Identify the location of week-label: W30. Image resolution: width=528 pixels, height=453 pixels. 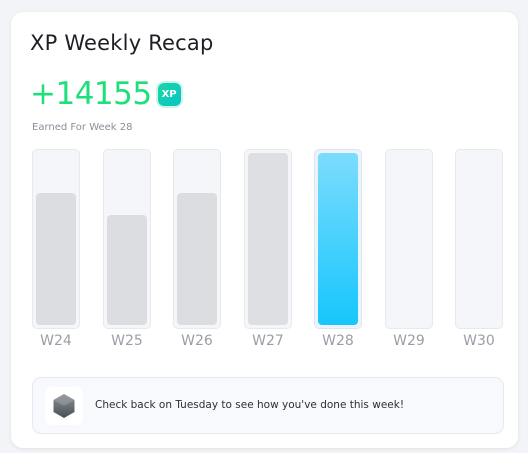
(479, 341).